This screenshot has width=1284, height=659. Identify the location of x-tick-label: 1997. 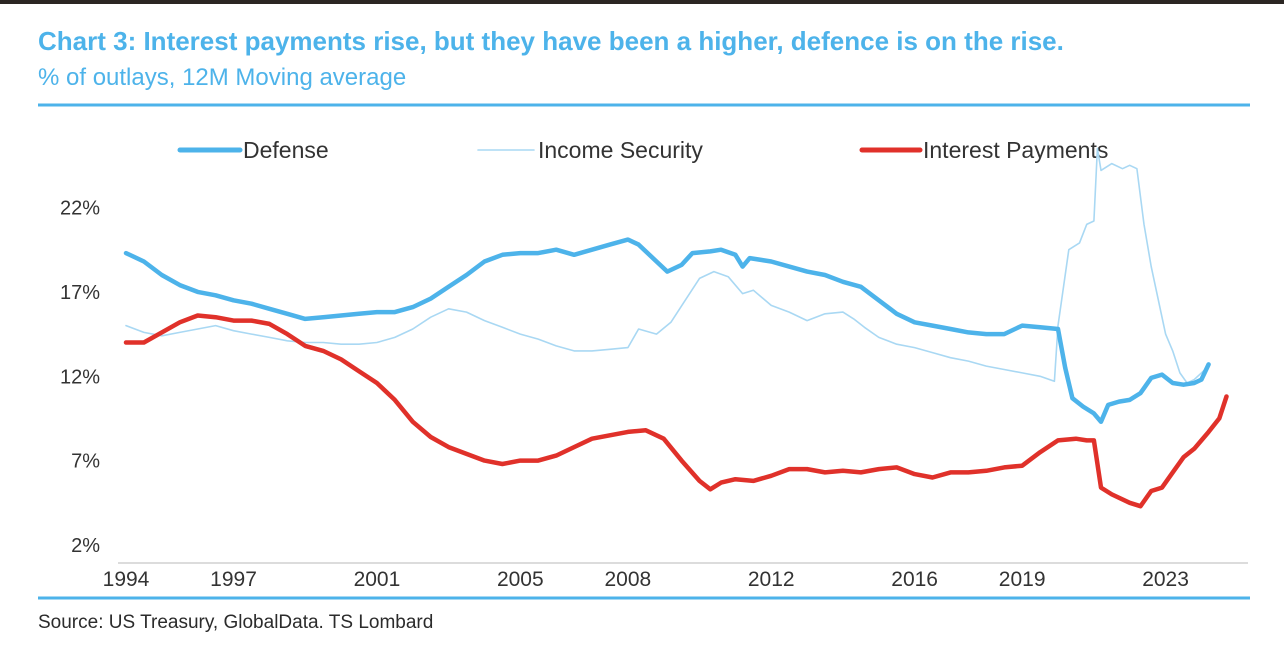
(233, 579).